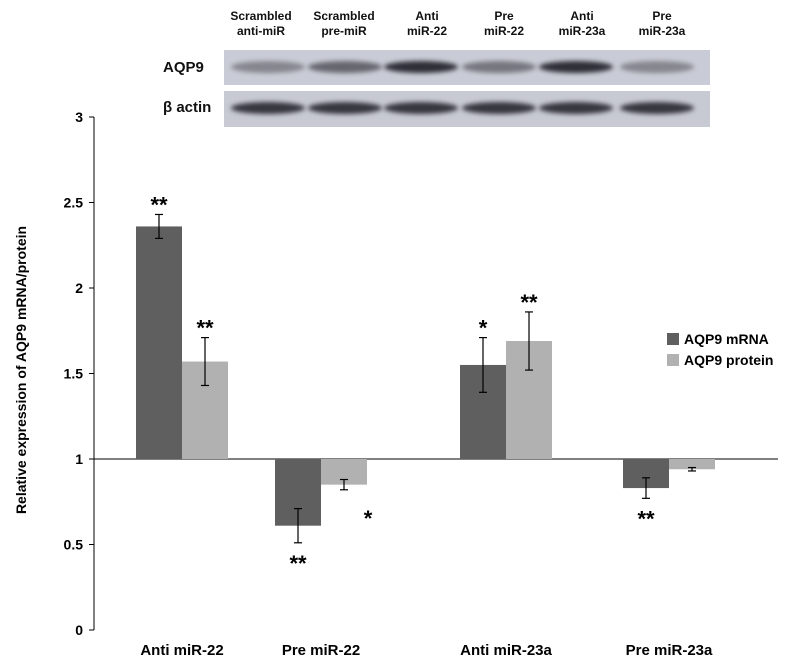 This screenshot has height=667, width=800. What do you see at coordinates (582, 23) in the screenshot?
I see `lane-header-5: Anti miR-23a` at bounding box center [582, 23].